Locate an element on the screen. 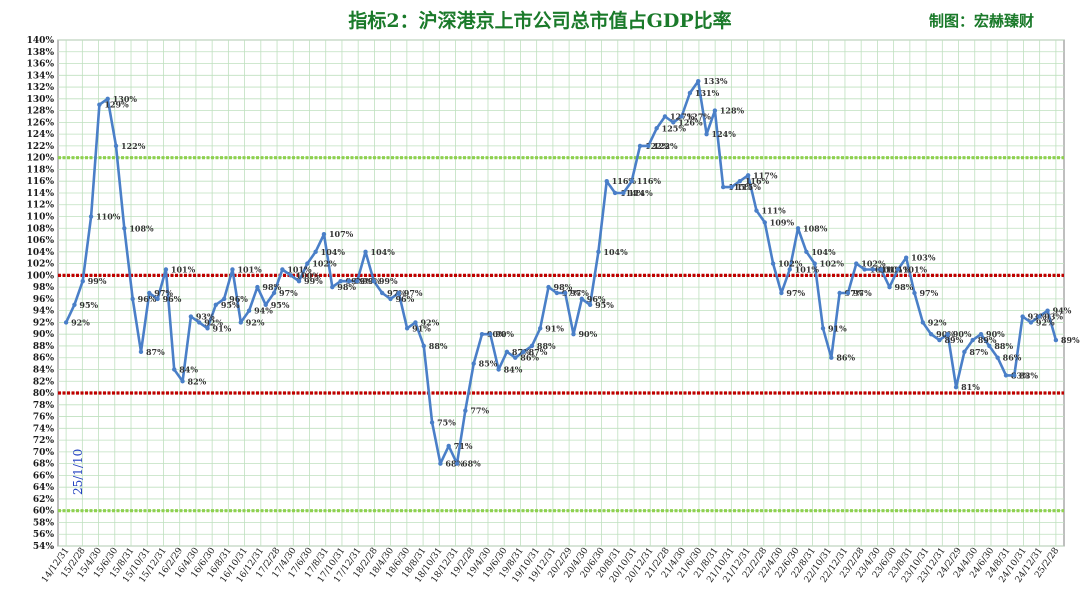 The height and width of the screenshot is (606, 1080). data-label: 91% is located at coordinates (421, 328).